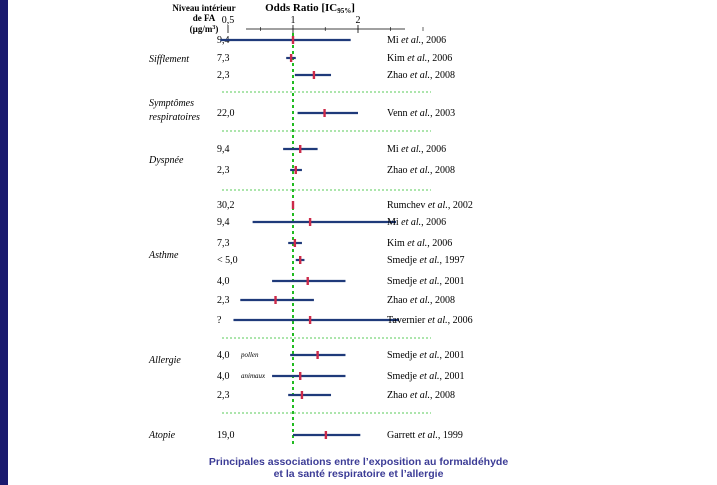 This screenshot has height=485, width=717. I want to click on category-label-5: Atopie, so click(162, 435).